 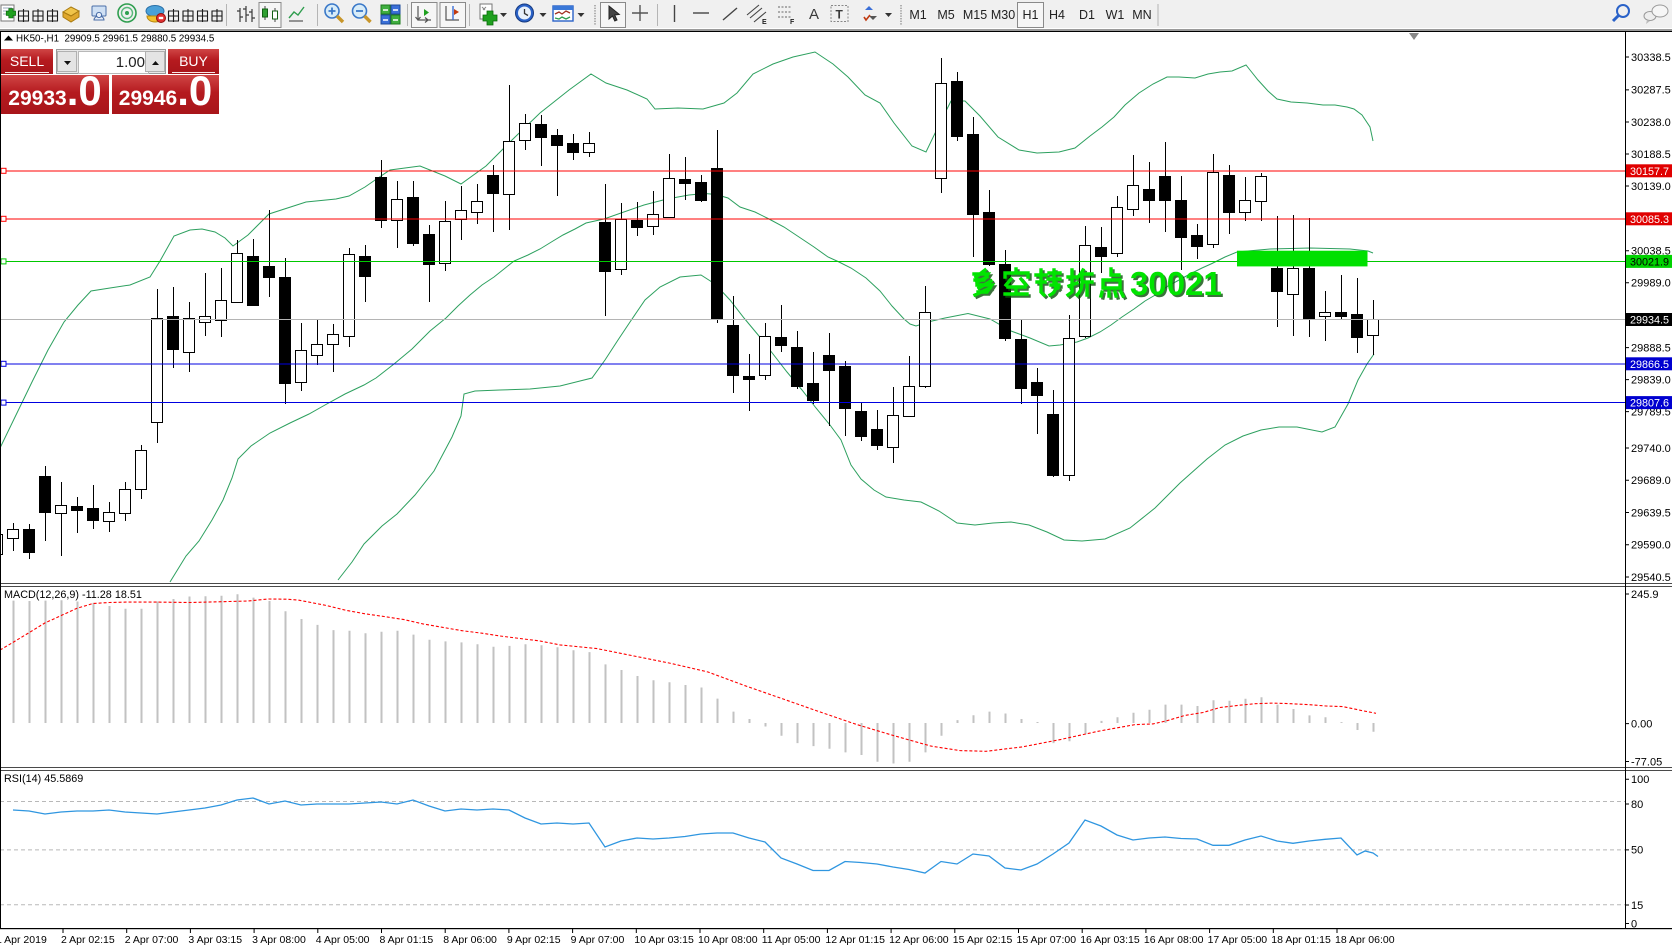 I want to click on svg-text: 0, so click(x=1634, y=924).